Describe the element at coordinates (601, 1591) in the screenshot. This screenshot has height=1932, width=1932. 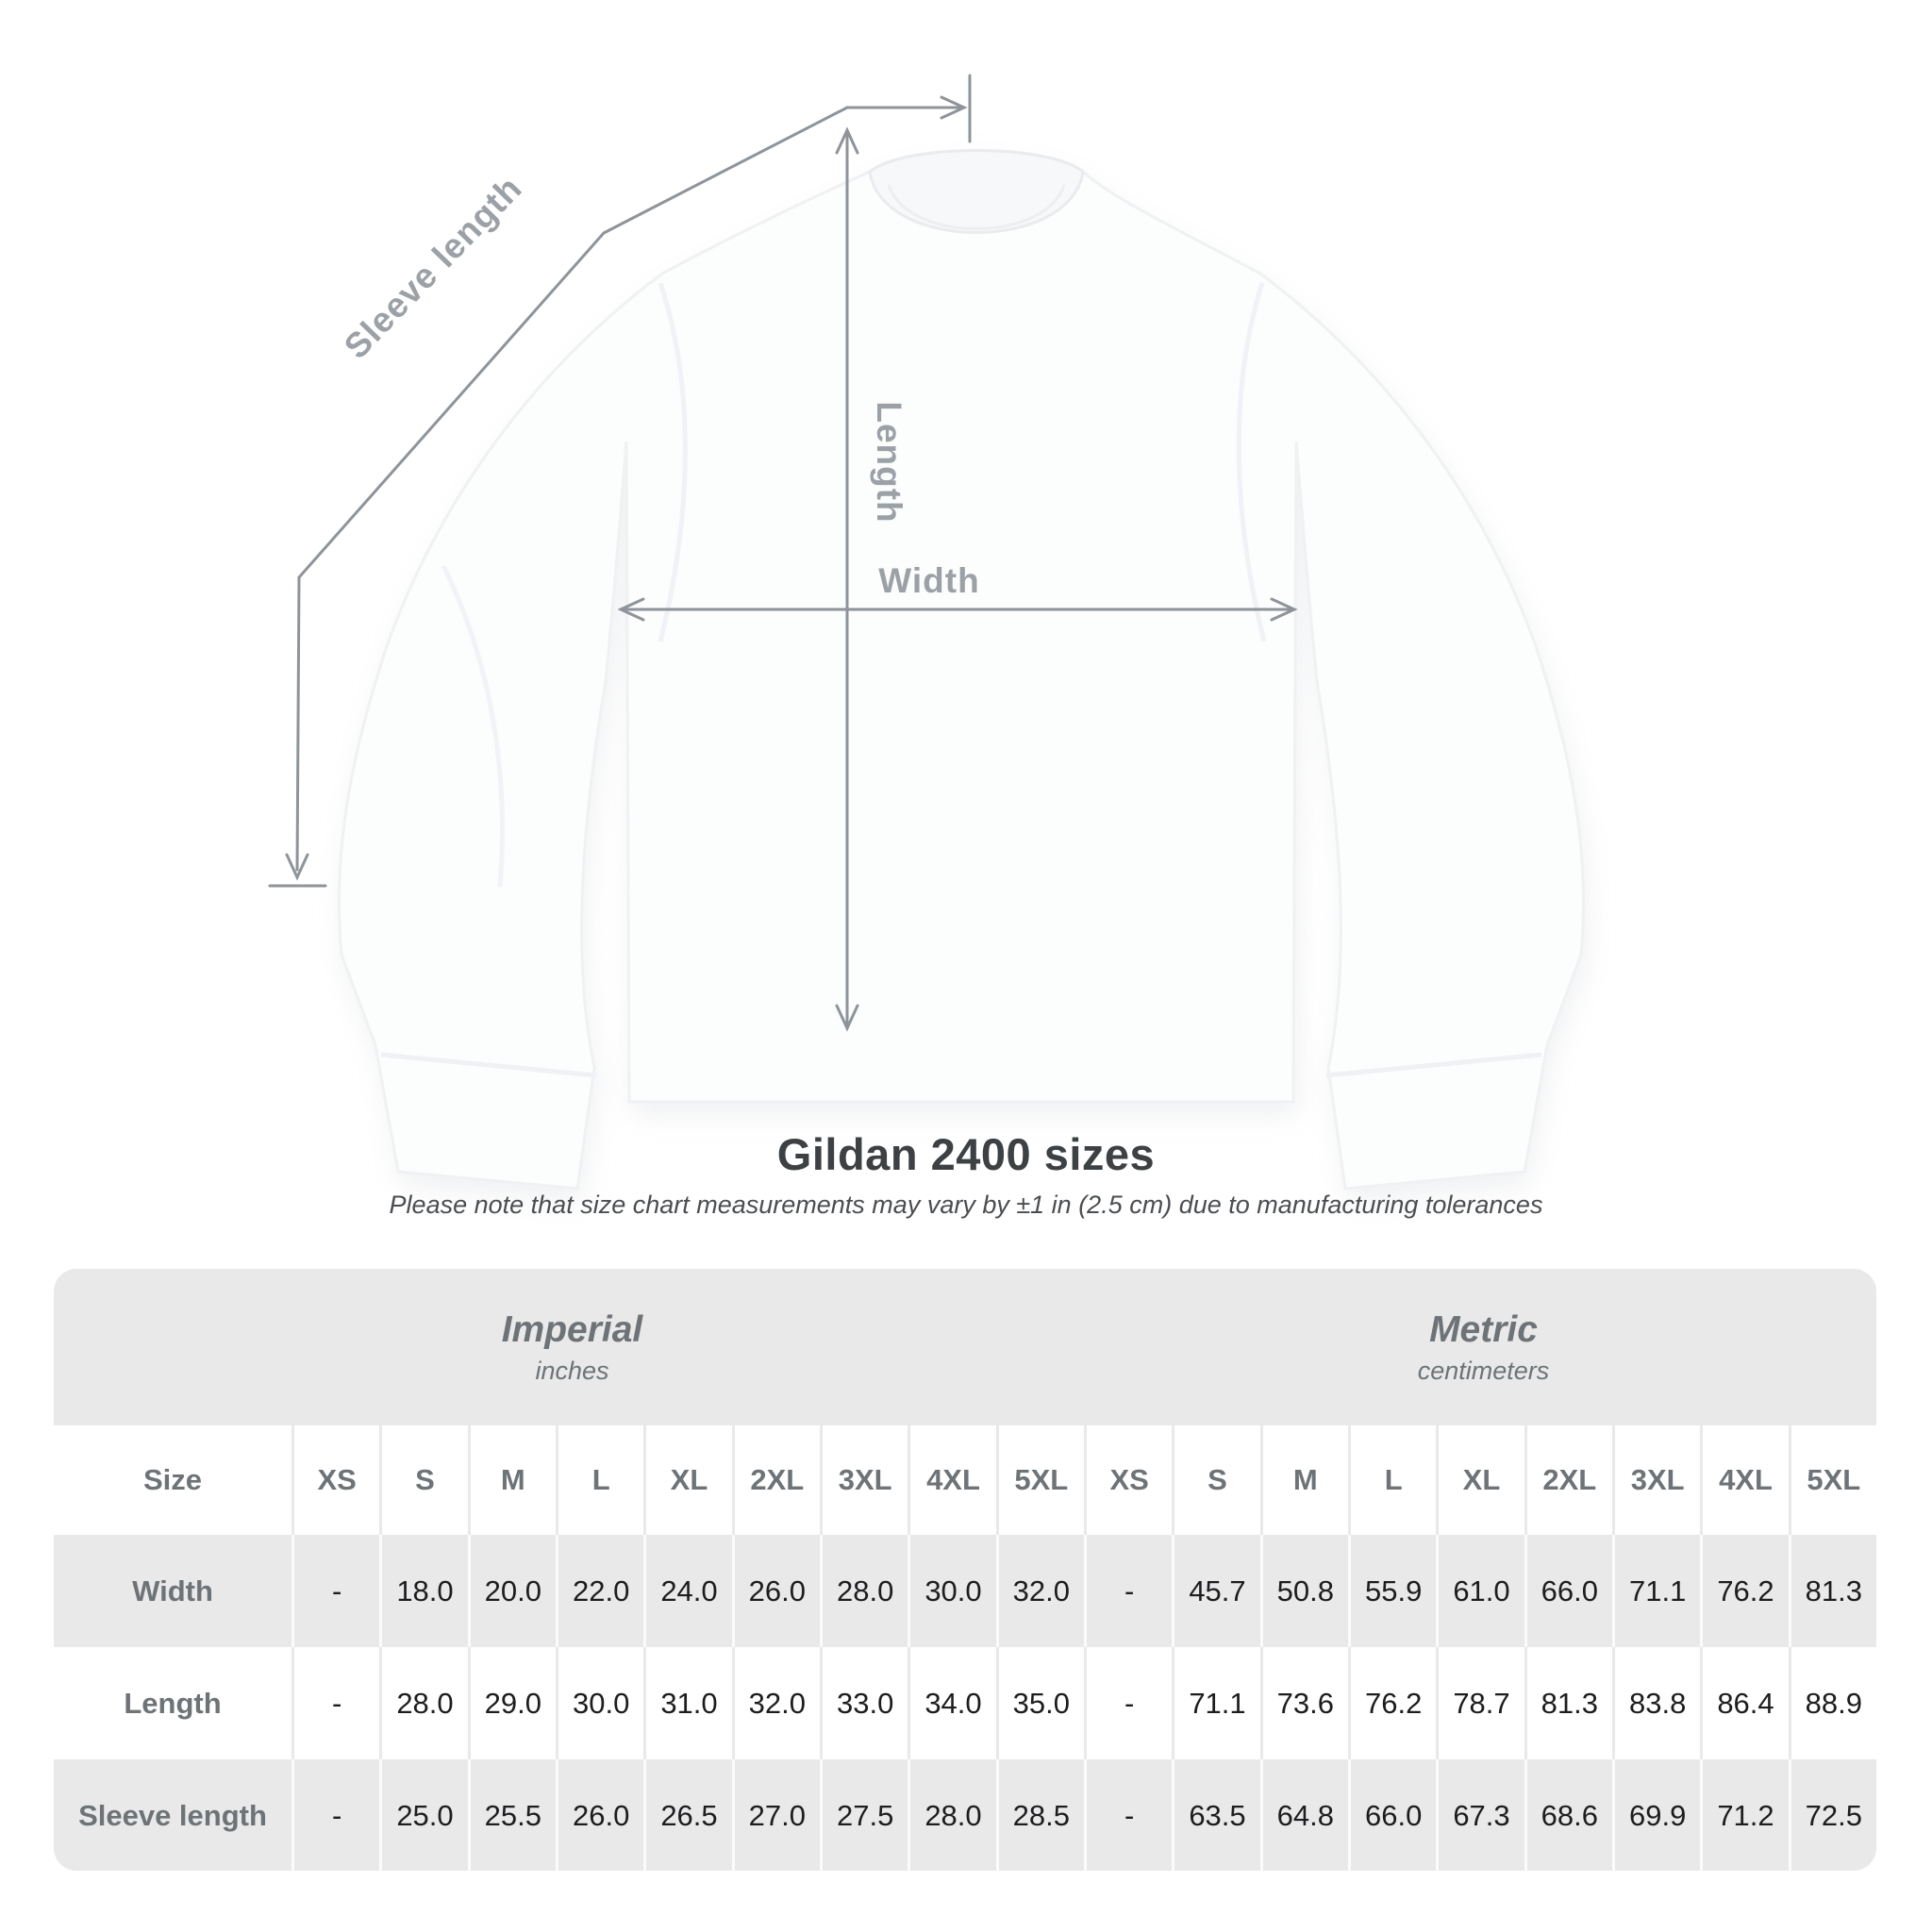
I see `imperial-value-cell: 22.0` at that location.